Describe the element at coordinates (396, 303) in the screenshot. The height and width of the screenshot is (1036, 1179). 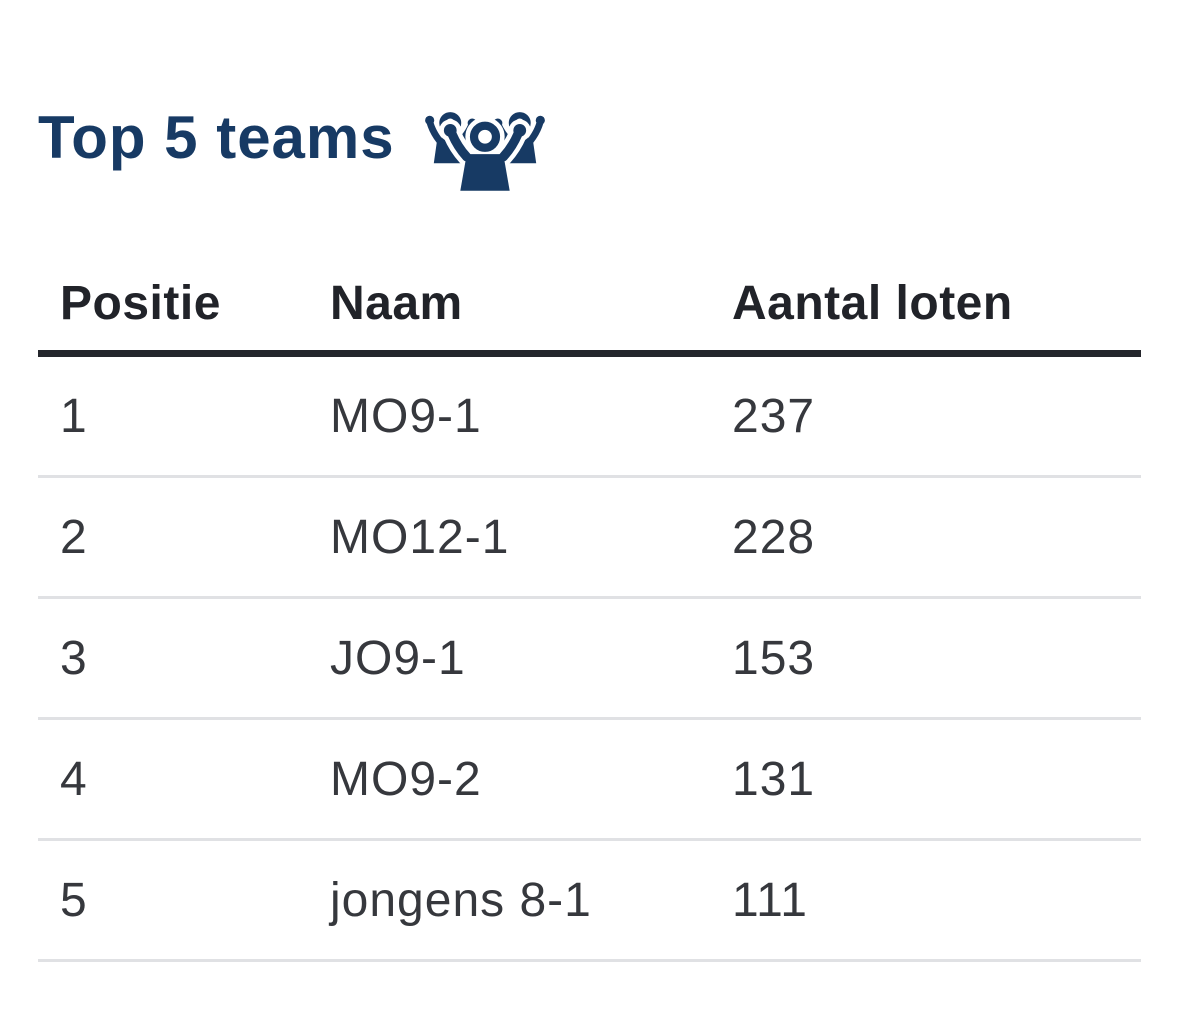
I see `column-header-naam: Naam` at that location.